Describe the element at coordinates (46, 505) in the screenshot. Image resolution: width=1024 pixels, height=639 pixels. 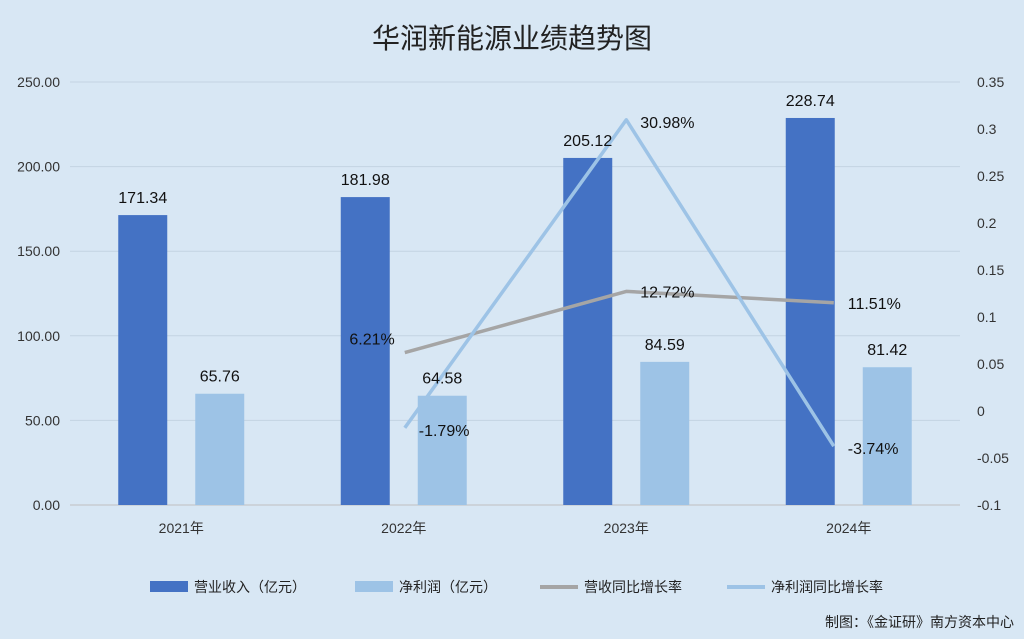
I see `y-tick-left: 0.00` at that location.